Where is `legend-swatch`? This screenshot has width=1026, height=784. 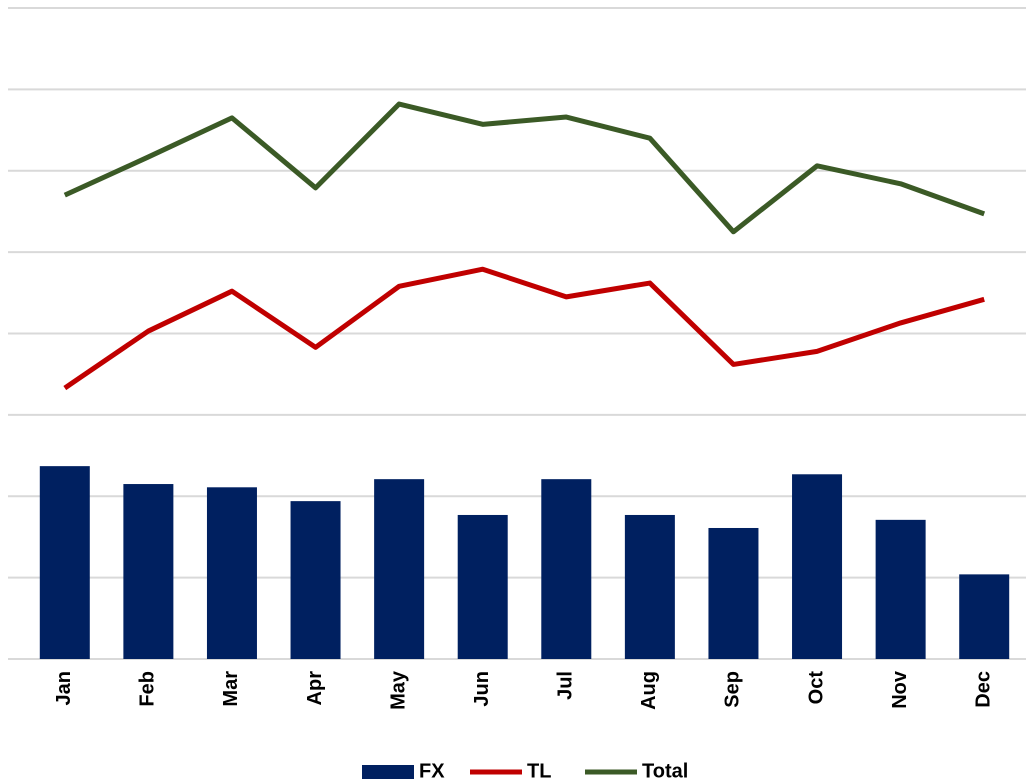 legend-swatch is located at coordinates (388, 772).